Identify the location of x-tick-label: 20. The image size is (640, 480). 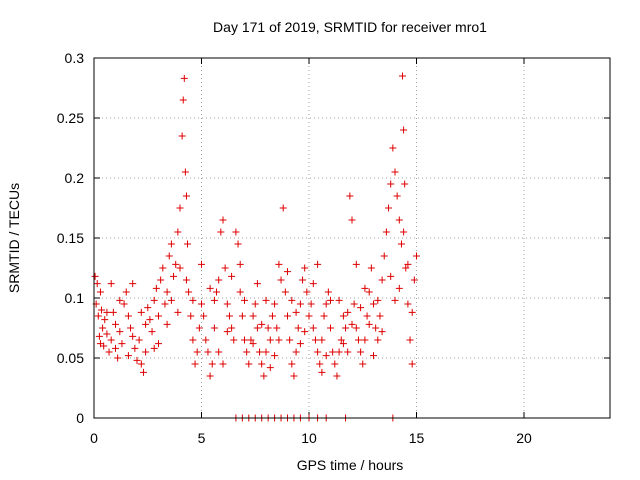
(524, 438).